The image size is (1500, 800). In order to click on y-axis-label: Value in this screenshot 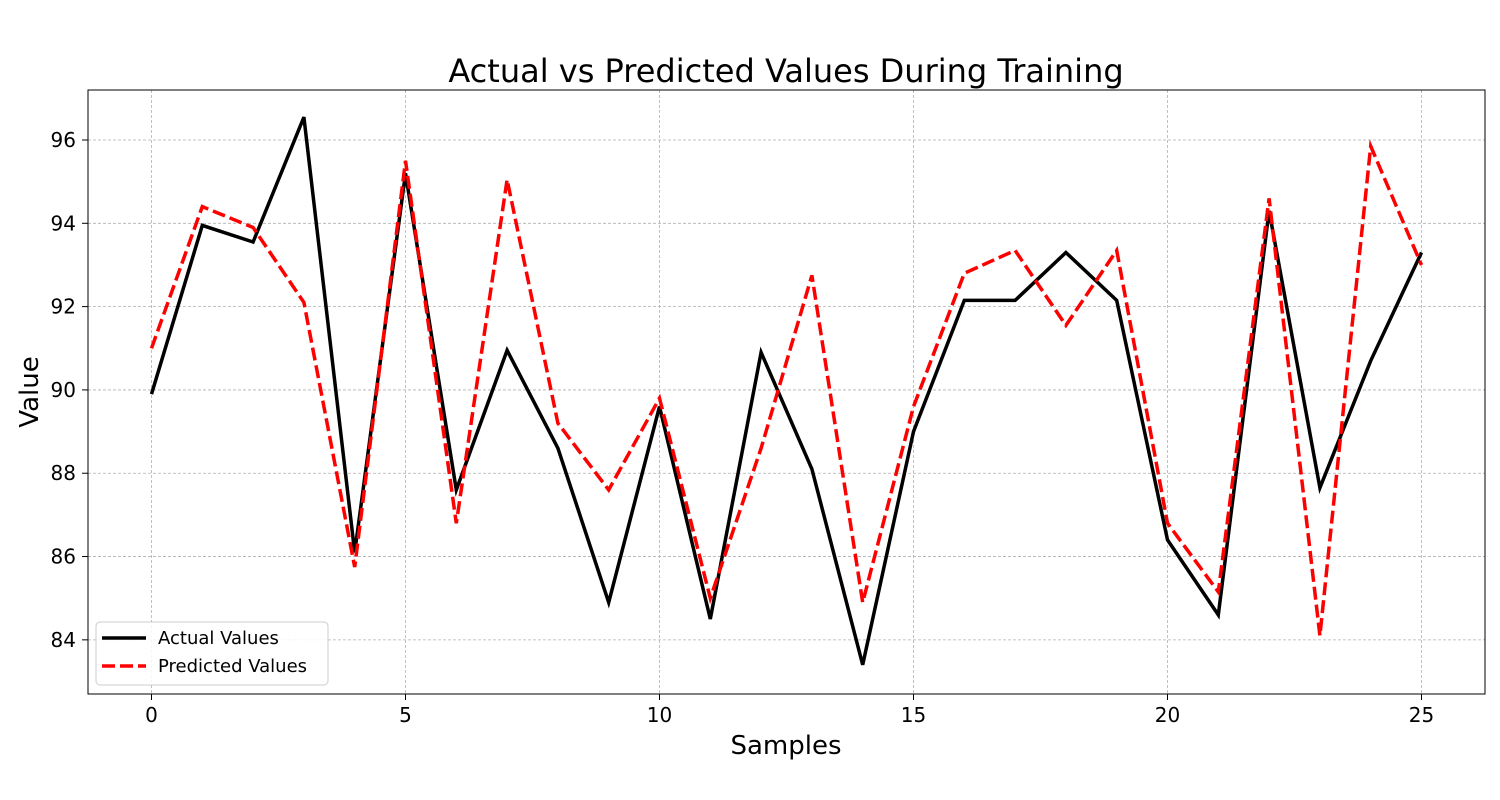, I will do `click(30, 391)`.